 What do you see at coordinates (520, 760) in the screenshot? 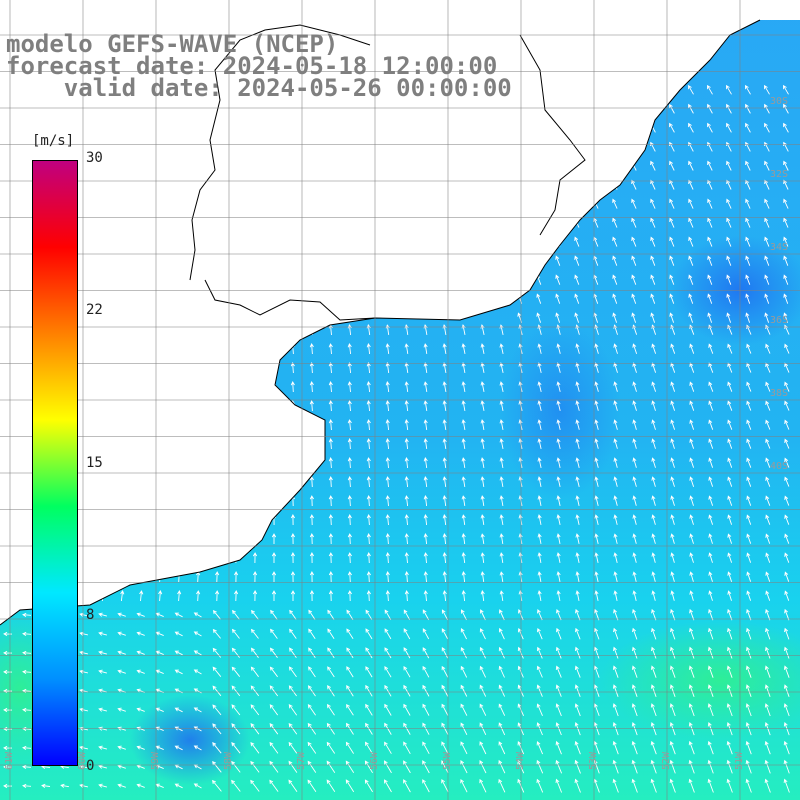
I see `longitude-label: 54W` at bounding box center [520, 760].